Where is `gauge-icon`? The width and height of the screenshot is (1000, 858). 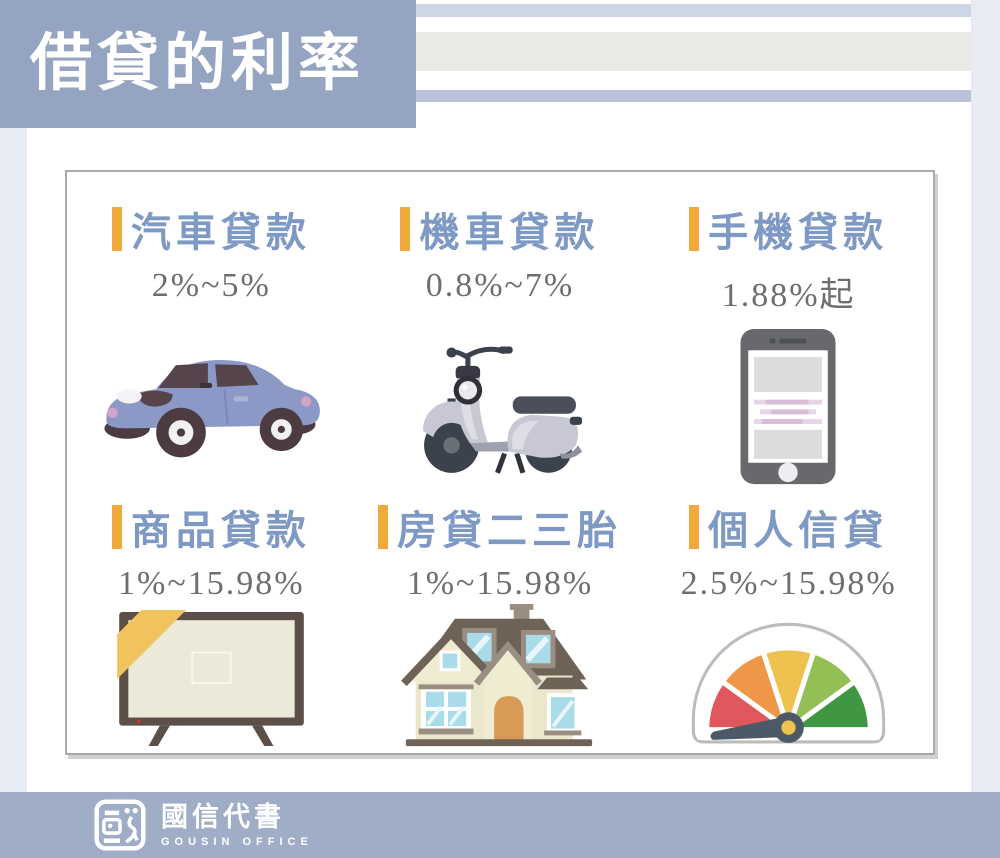 gauge-icon is located at coordinates (788, 679).